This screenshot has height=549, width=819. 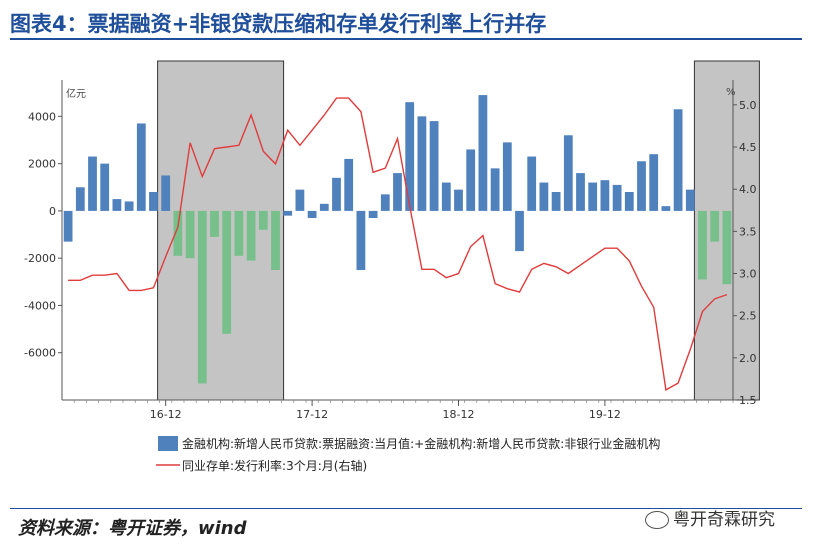 I want to click on right-unit-label: %, so click(x=731, y=92).